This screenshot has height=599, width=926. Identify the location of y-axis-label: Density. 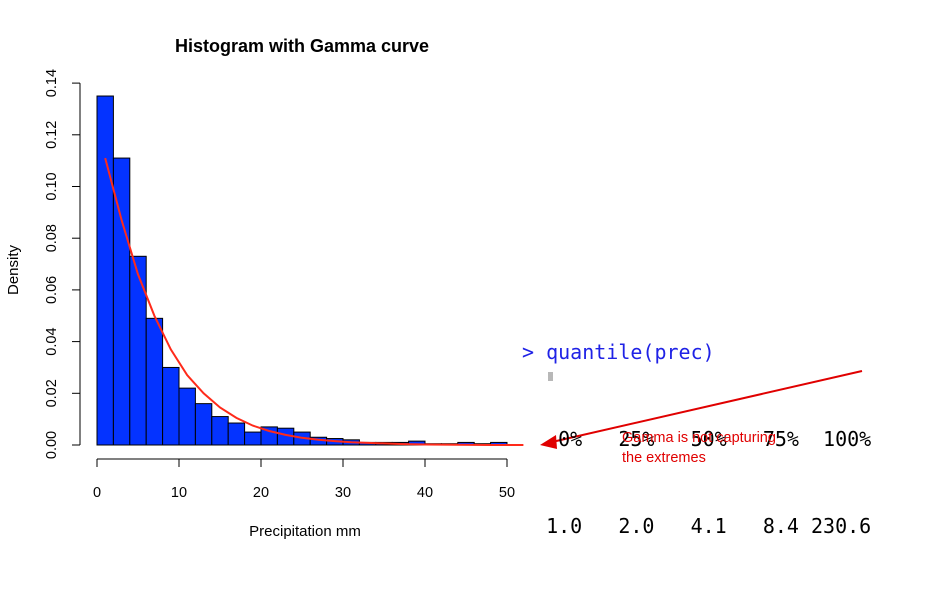
(13, 269).